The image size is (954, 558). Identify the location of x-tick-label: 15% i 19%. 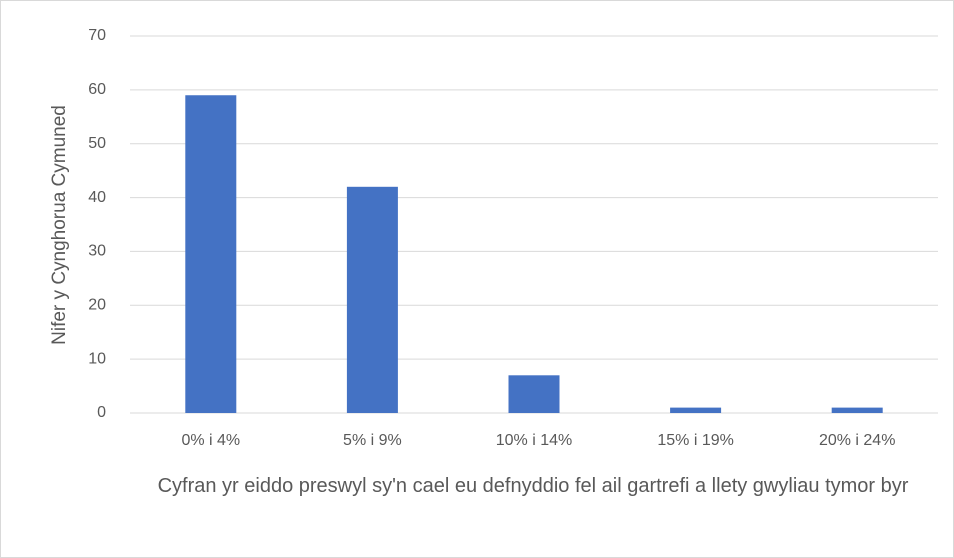
(695, 440).